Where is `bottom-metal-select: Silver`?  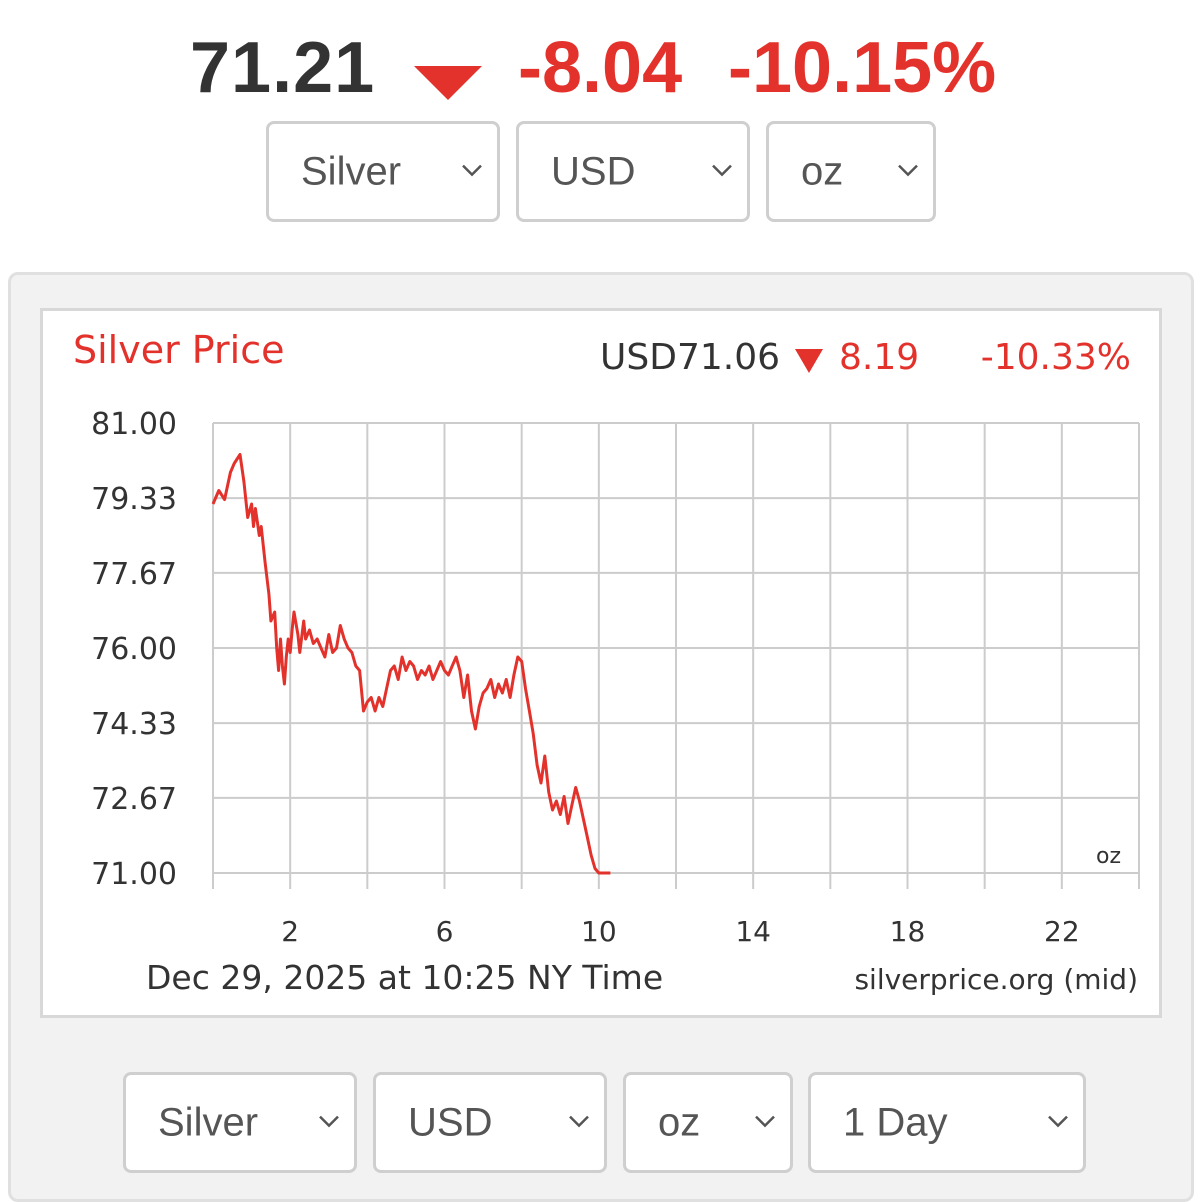
bottom-metal-select: Silver is located at coordinates (240, 1122).